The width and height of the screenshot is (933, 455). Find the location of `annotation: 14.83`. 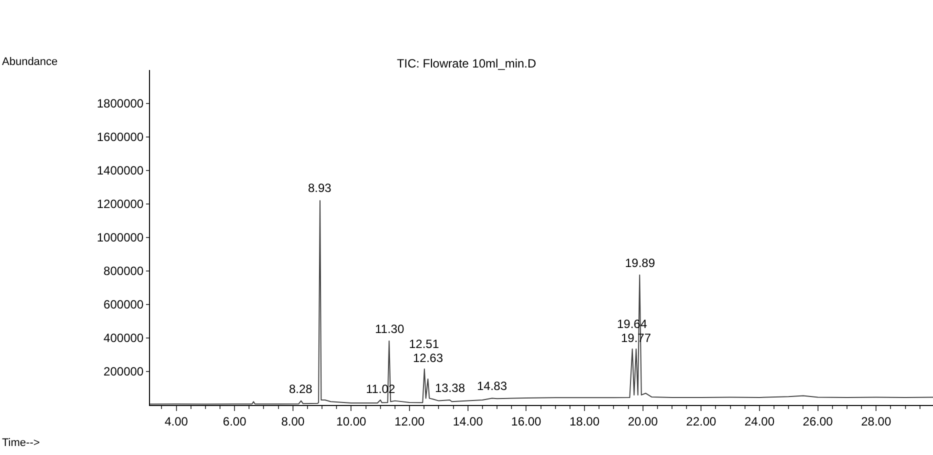

annotation: 14.83 is located at coordinates (492, 386).